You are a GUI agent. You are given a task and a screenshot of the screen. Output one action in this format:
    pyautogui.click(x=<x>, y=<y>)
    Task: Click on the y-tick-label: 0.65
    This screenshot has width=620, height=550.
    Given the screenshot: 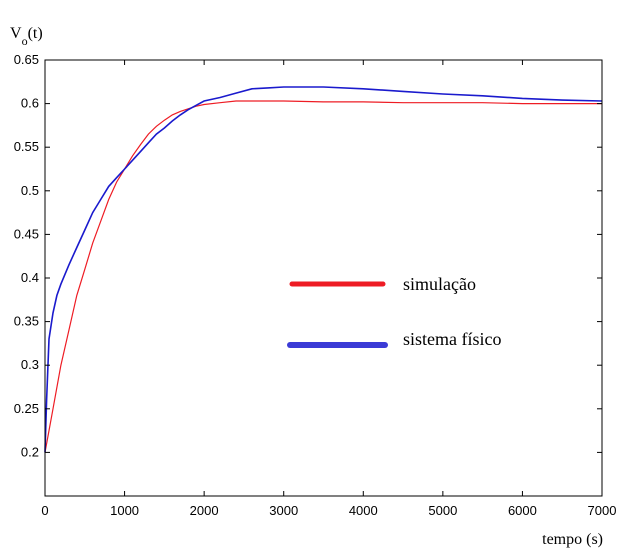 What is the action you would take?
    pyautogui.click(x=26, y=59)
    